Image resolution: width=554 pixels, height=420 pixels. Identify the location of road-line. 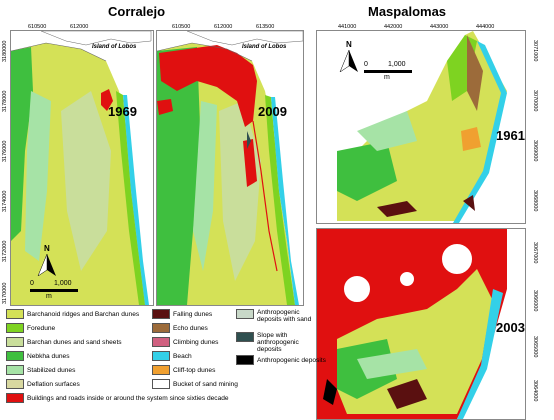
(265, 196).